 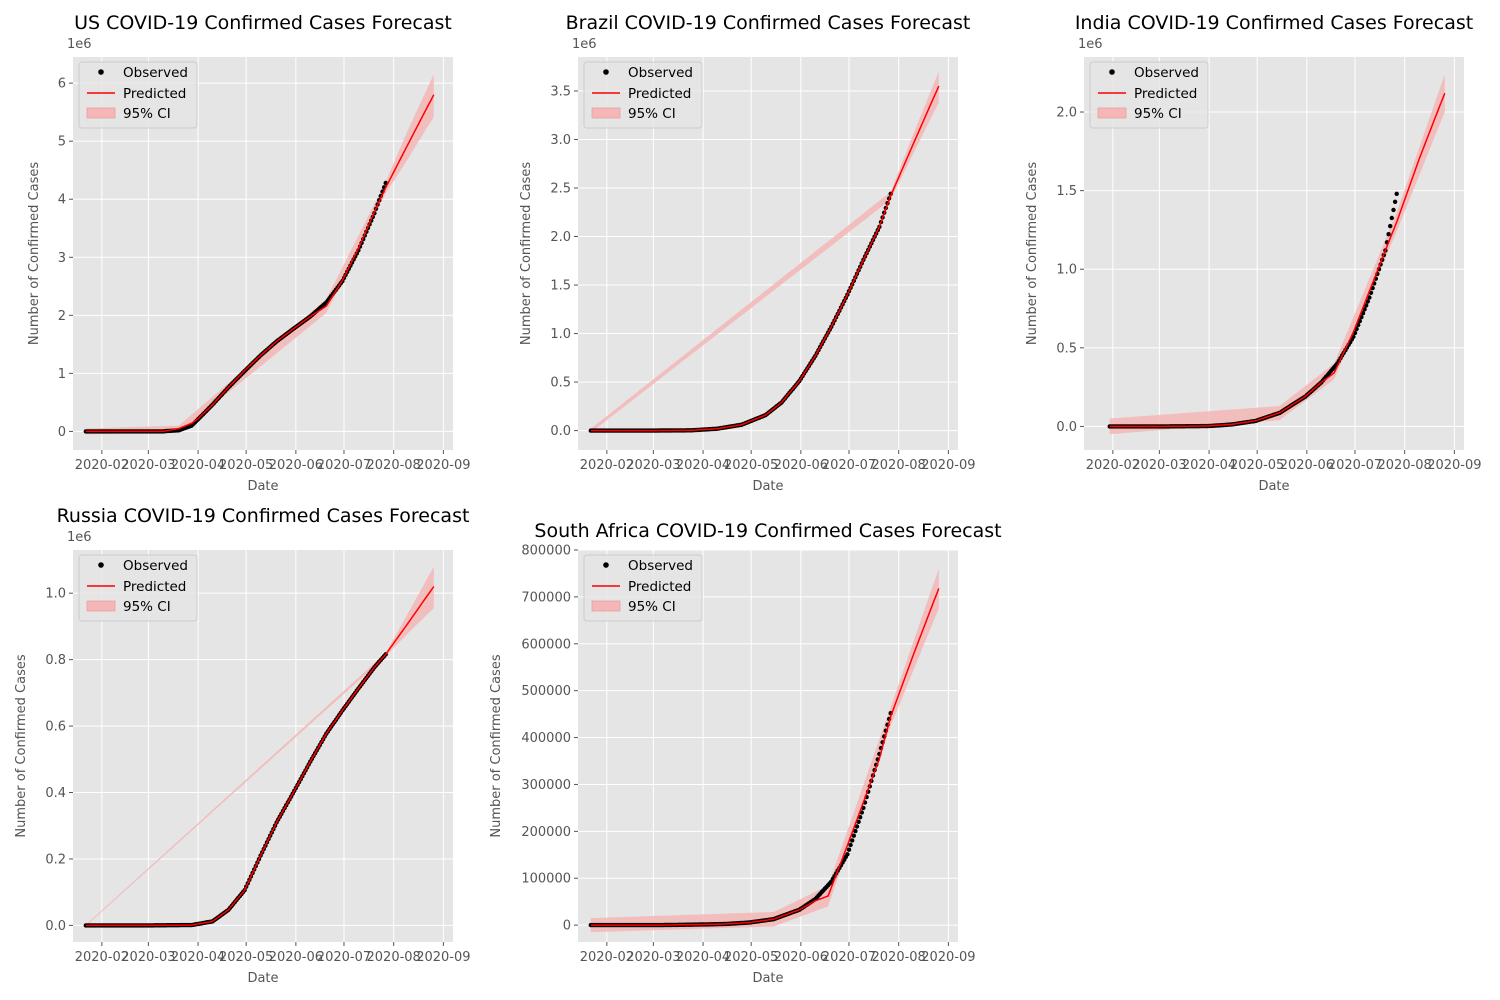 I want to click on y-tick-label: 0, so click(x=567, y=926).